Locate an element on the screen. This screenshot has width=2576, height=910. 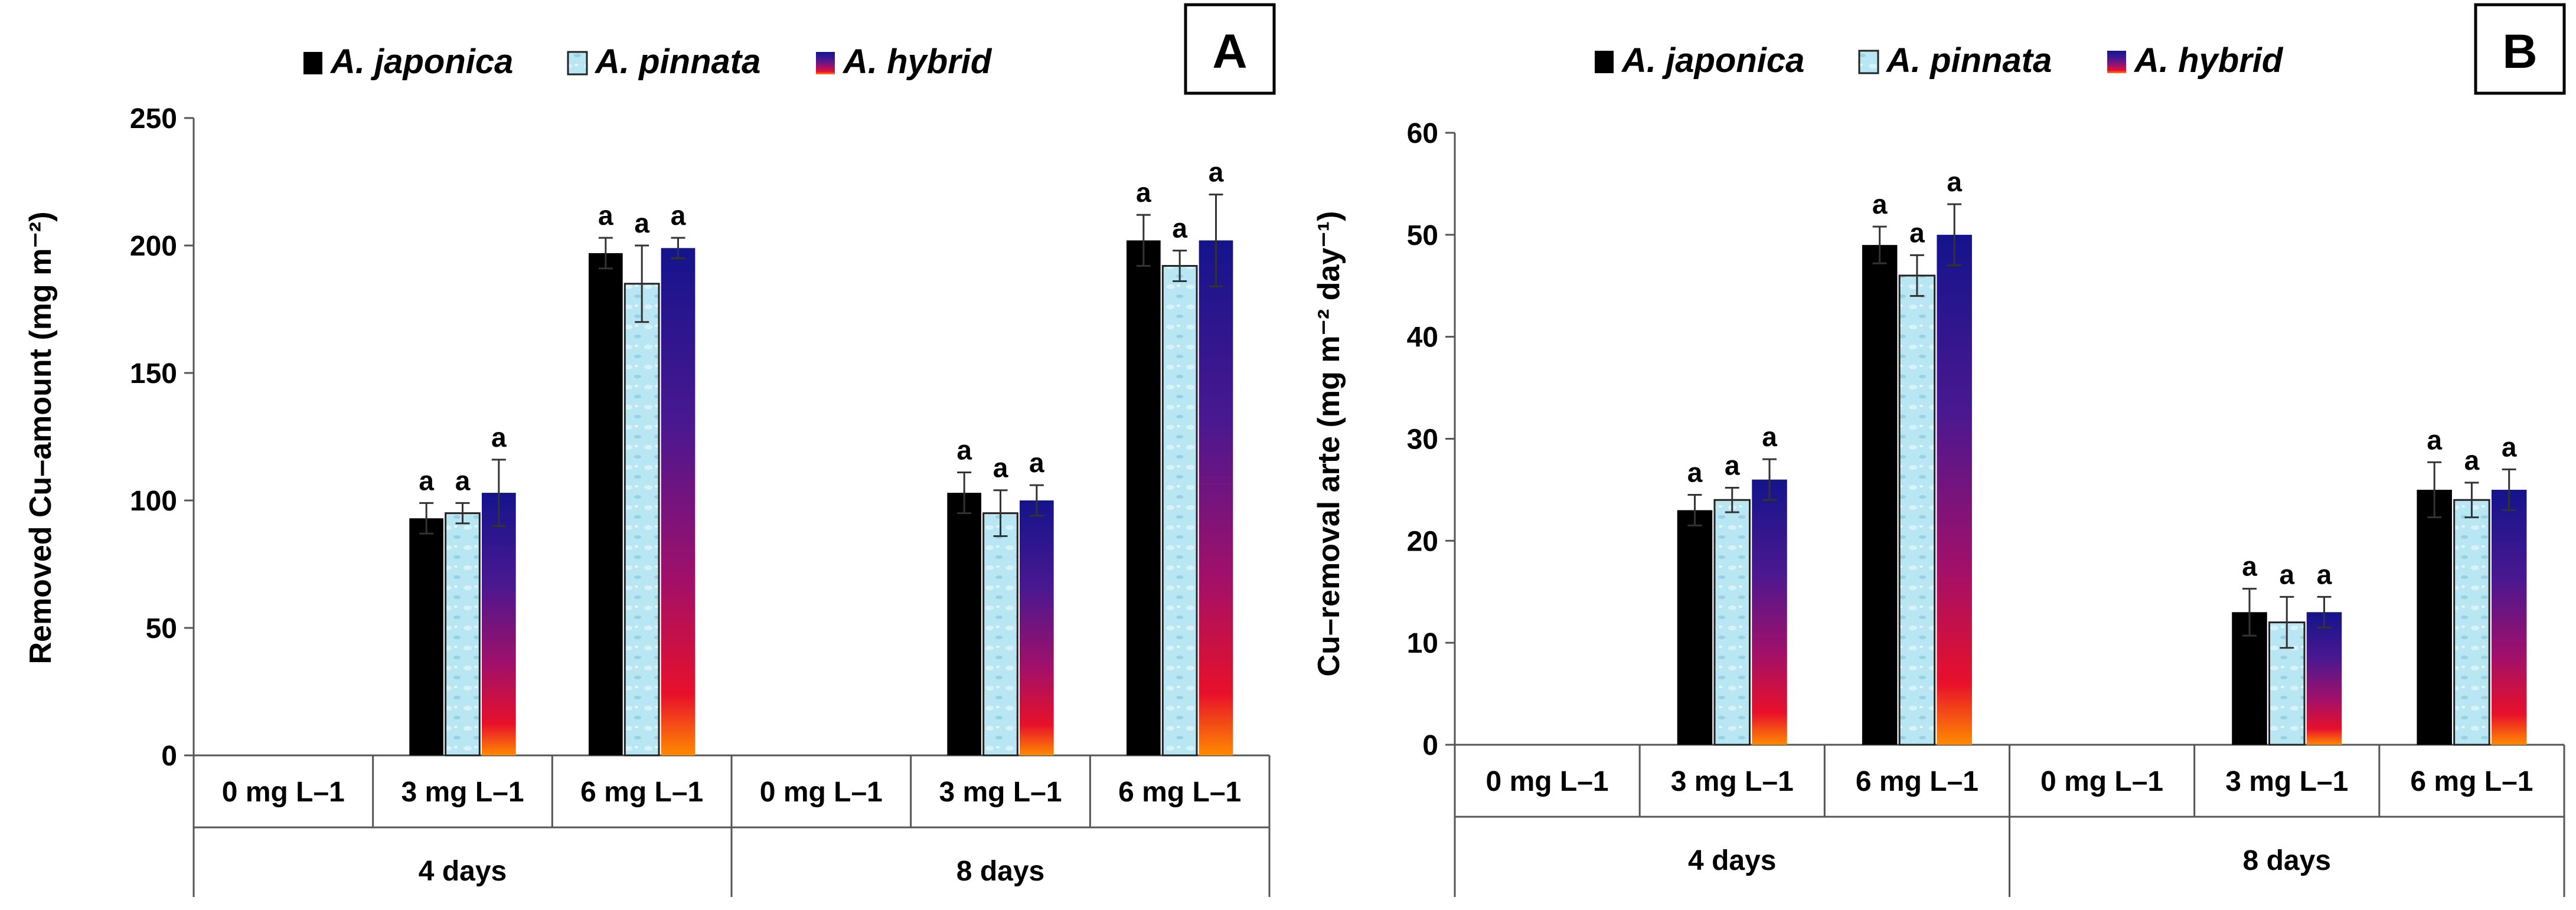
y-tick-label-b: 50 is located at coordinates (1422, 235).